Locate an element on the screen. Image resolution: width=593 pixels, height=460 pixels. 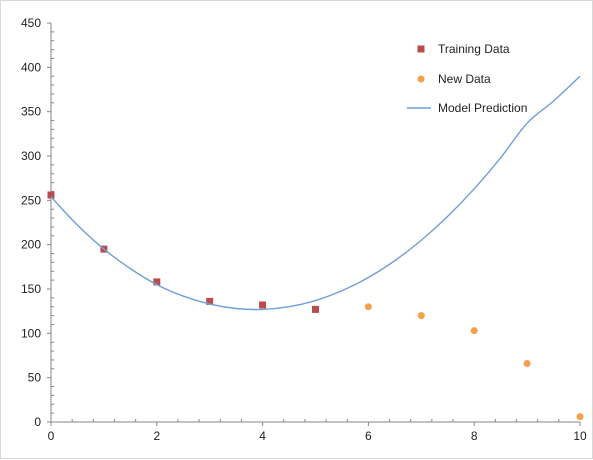
y-tick-label: 50 is located at coordinates (35, 378).